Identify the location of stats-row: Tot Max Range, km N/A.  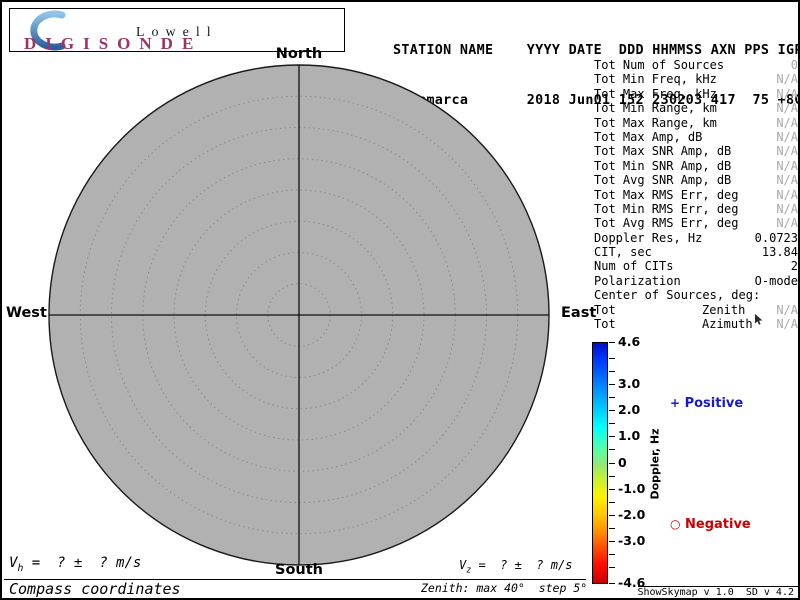
(696, 123).